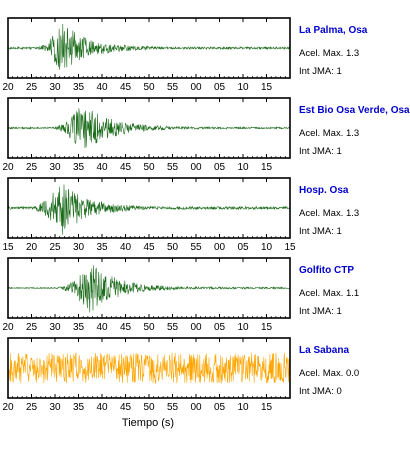 This screenshot has height=460, width=410. I want to click on acel-max-label: Acel. Max. 0.0, so click(329, 373).